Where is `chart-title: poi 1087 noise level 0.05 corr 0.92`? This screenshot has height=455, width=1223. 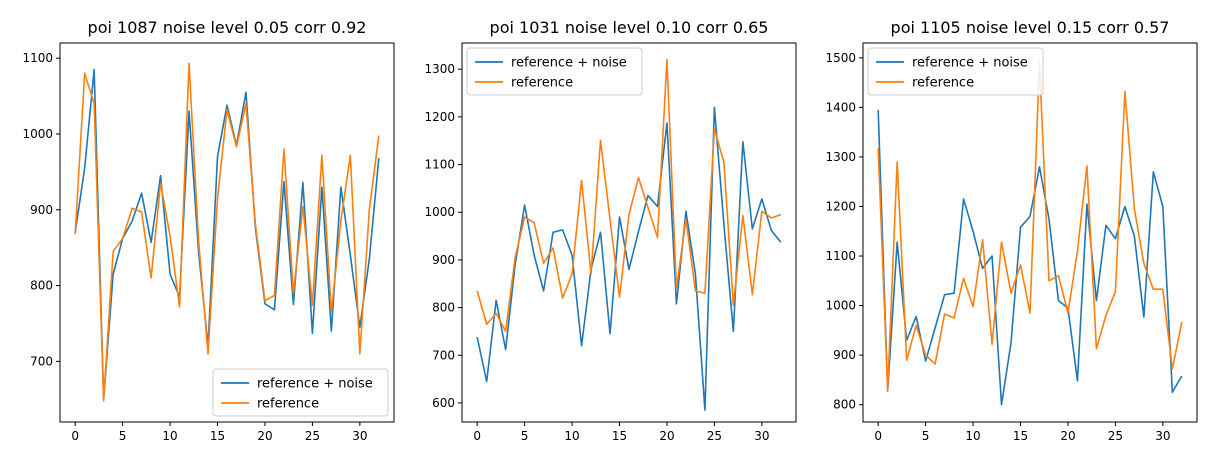 chart-title: poi 1087 noise level 0.05 corr 0.92 is located at coordinates (227, 27).